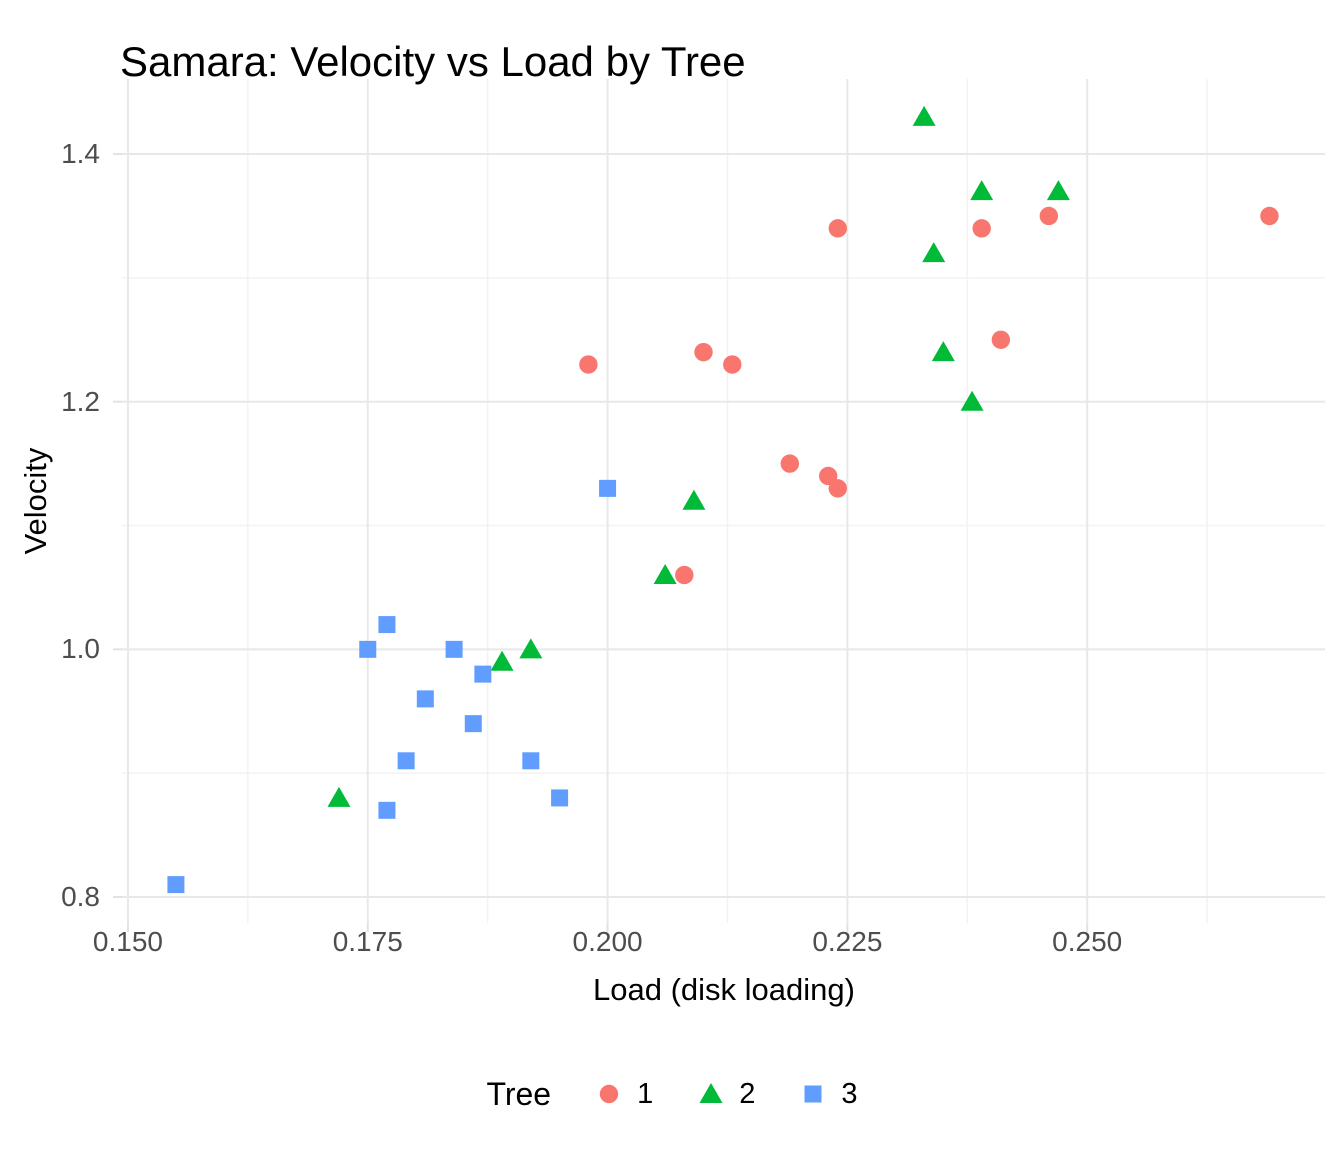  What do you see at coordinates (80, 154) in the screenshot?
I see `y-tick-label: 1.4` at bounding box center [80, 154].